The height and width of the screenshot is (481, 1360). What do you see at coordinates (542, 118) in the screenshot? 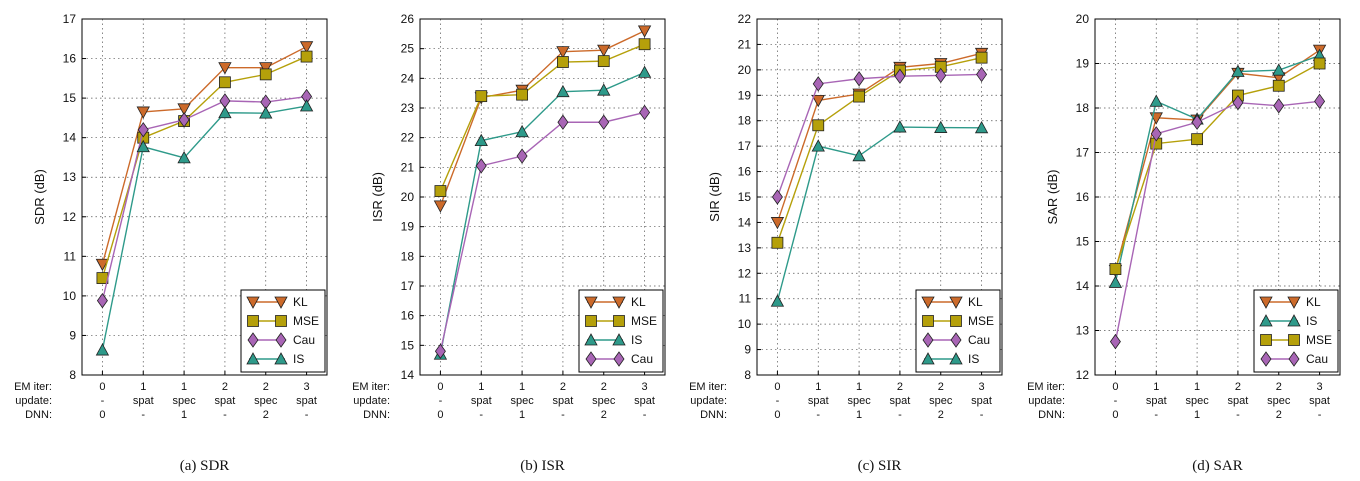
I see `series-mse` at bounding box center [542, 118].